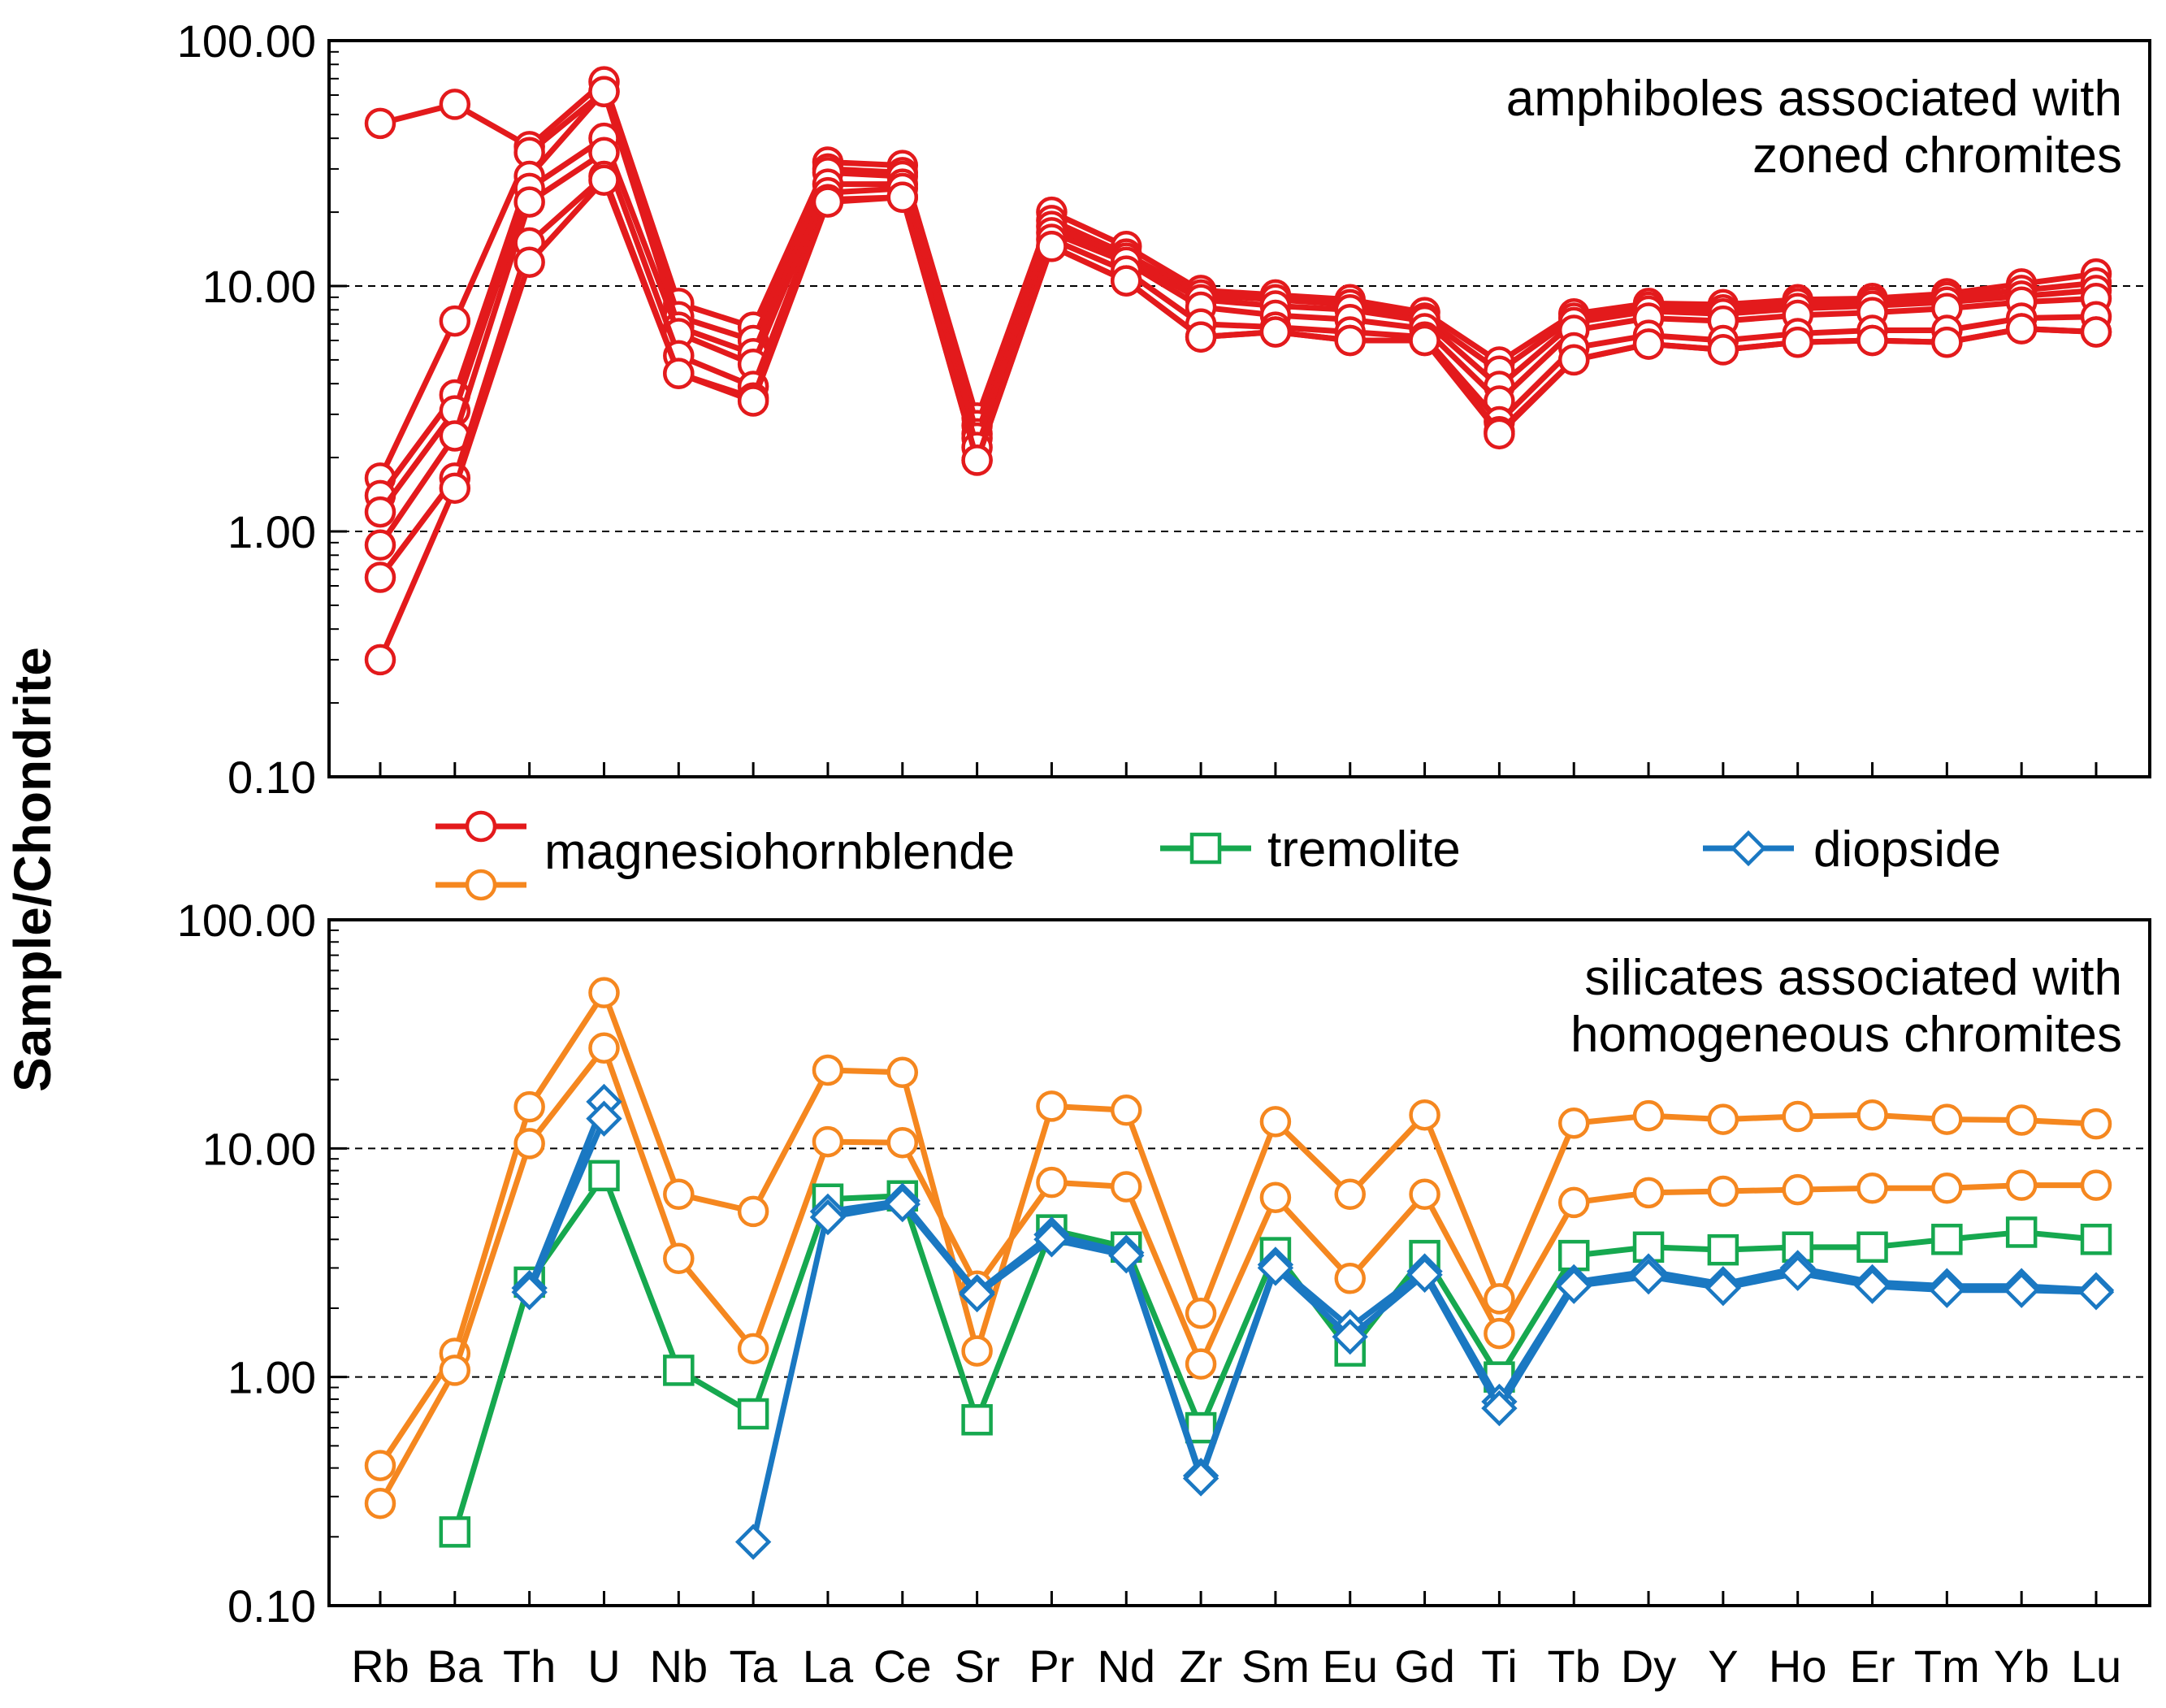 Image resolution: width=2166 pixels, height=1708 pixels. What do you see at coordinates (1205, 848) in the screenshot?
I see `legend-square-marker` at bounding box center [1205, 848].